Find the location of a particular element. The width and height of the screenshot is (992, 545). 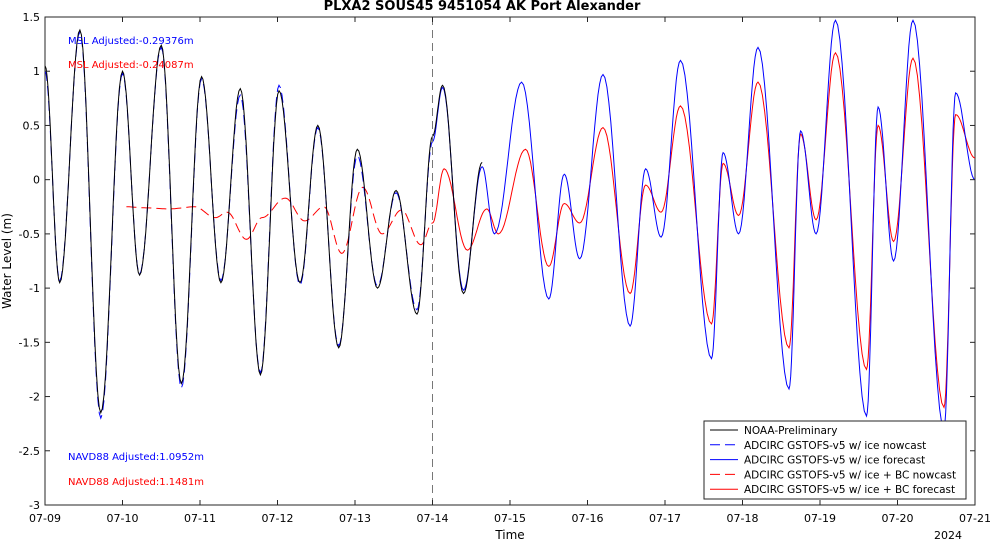

y-tick-label: -1.5 is located at coordinates (29, 342).